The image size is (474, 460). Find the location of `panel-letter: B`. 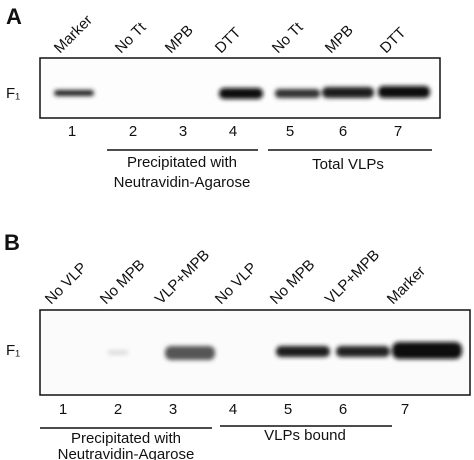

panel-letter: B is located at coordinates (12, 242).